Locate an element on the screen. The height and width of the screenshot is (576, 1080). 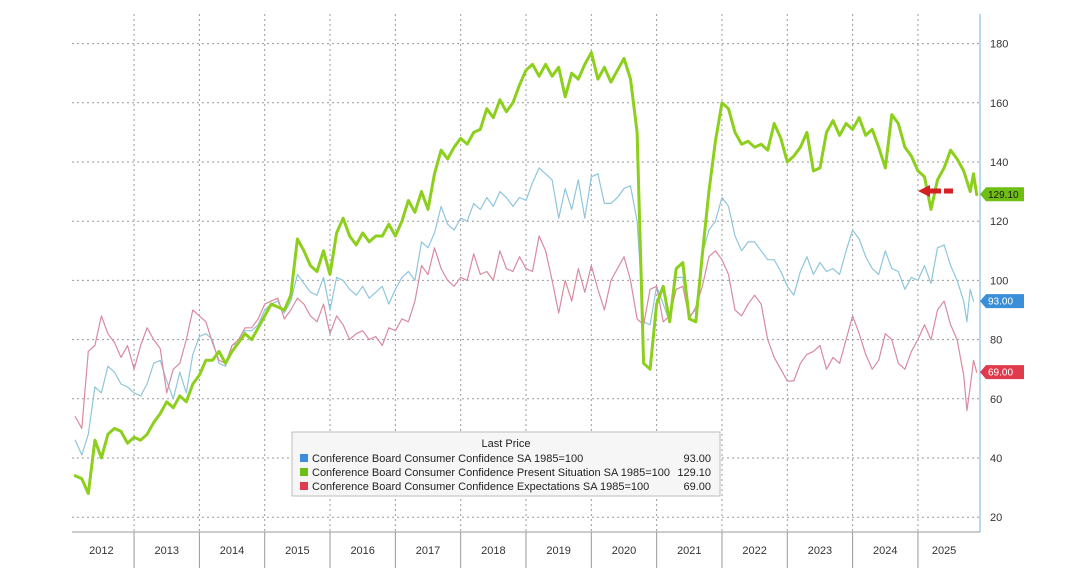
x-tick-label: 2022 is located at coordinates (754, 551).